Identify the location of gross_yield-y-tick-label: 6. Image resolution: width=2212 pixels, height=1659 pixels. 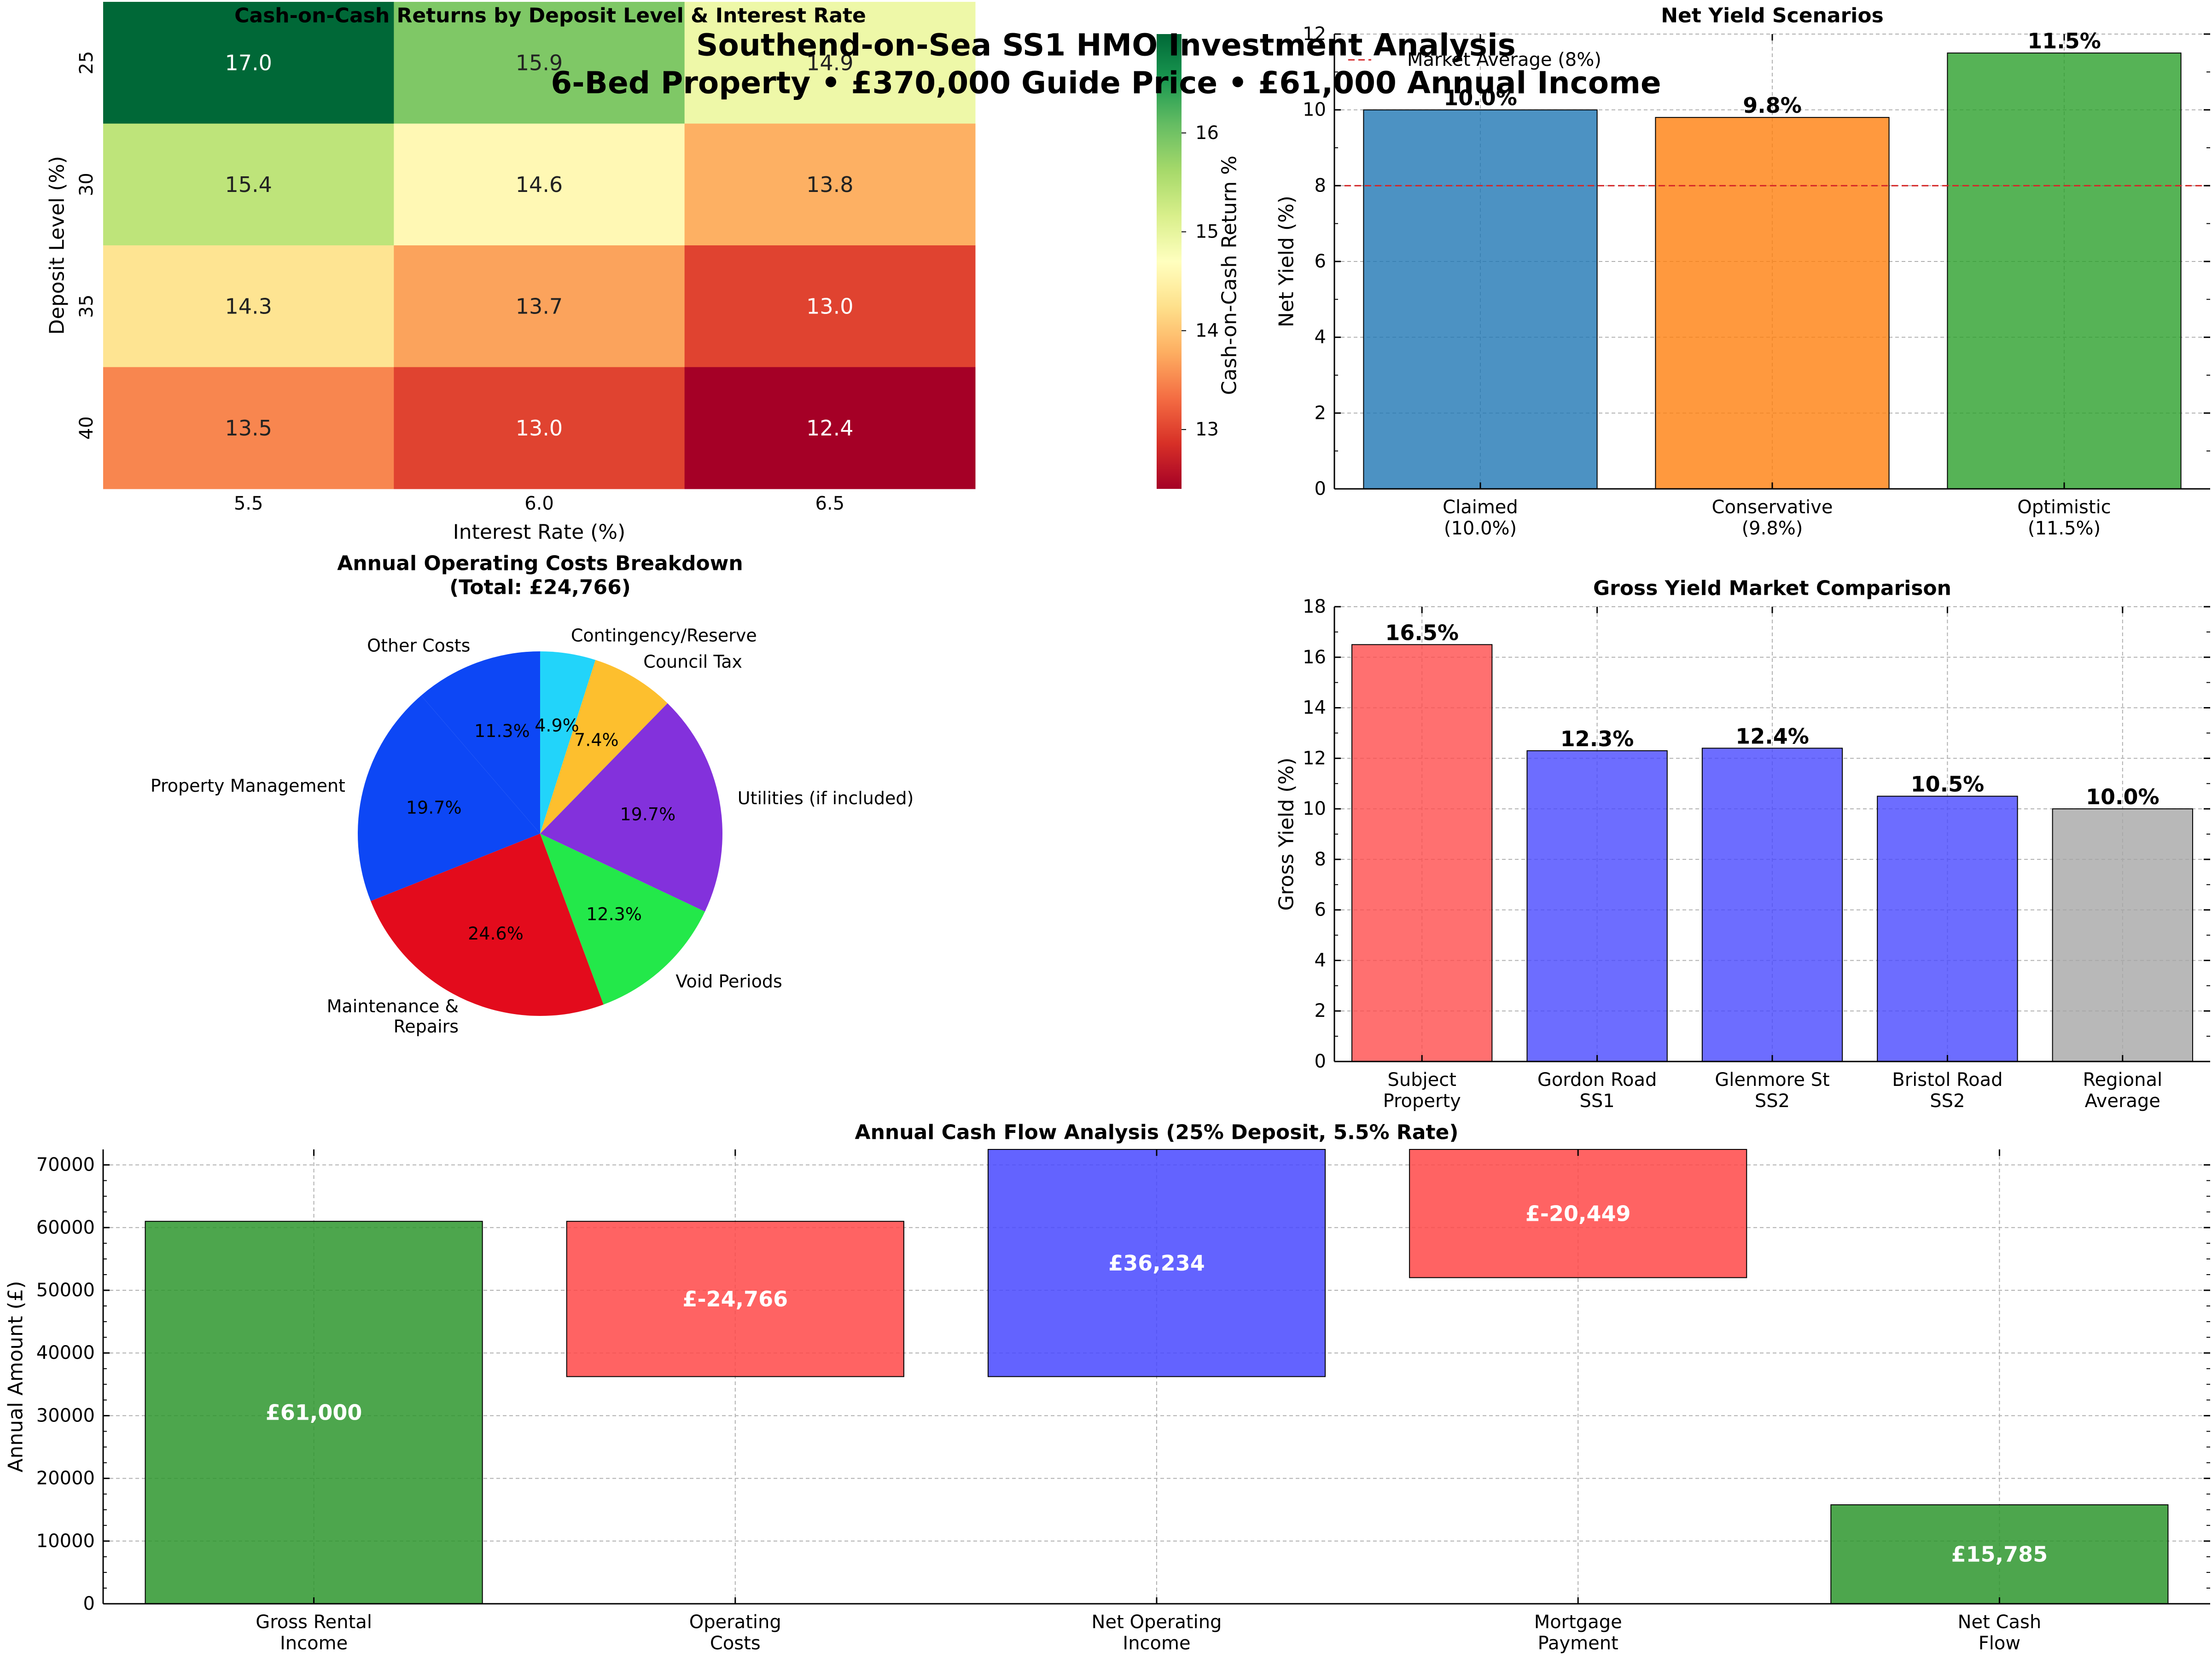
(1321, 910).